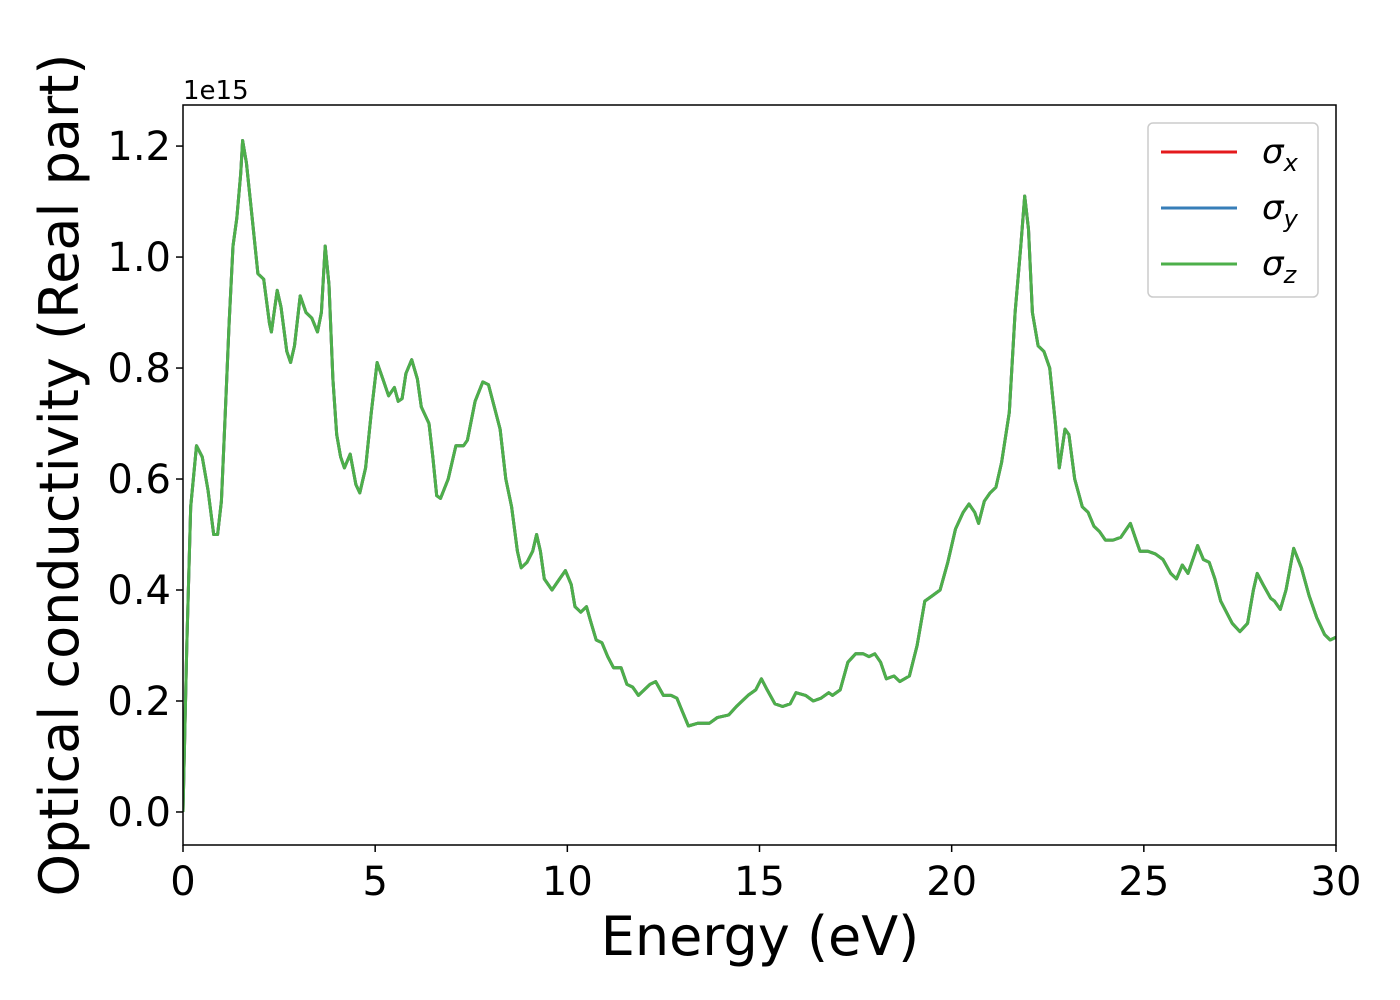  What do you see at coordinates (1336, 882) in the screenshot?
I see `x-tick-label: 30` at bounding box center [1336, 882].